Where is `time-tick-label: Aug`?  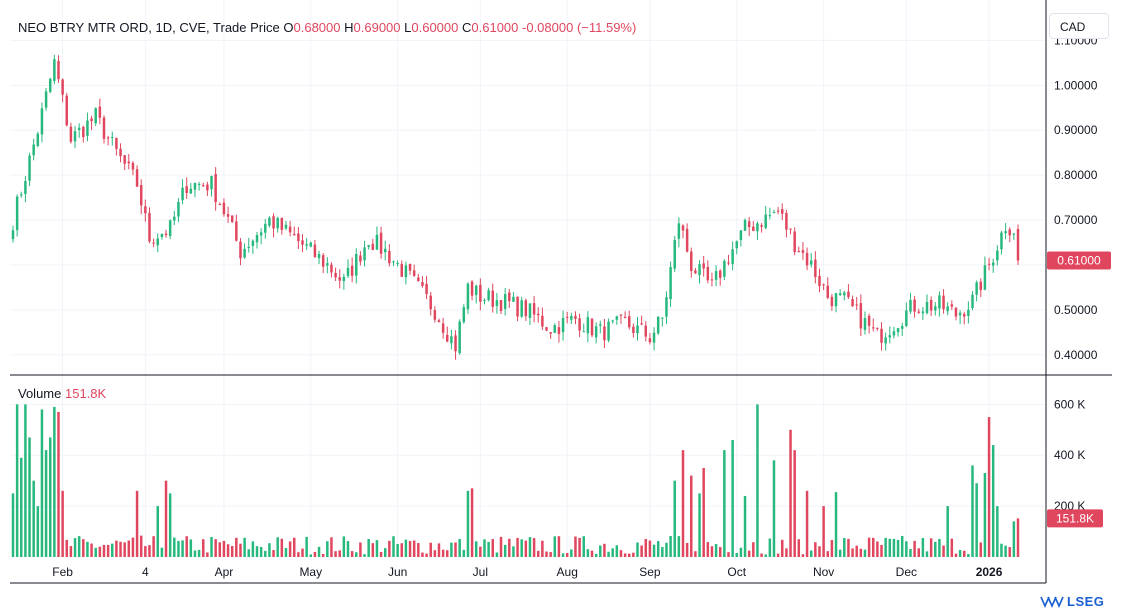
time-tick-label: Aug is located at coordinates (567, 572).